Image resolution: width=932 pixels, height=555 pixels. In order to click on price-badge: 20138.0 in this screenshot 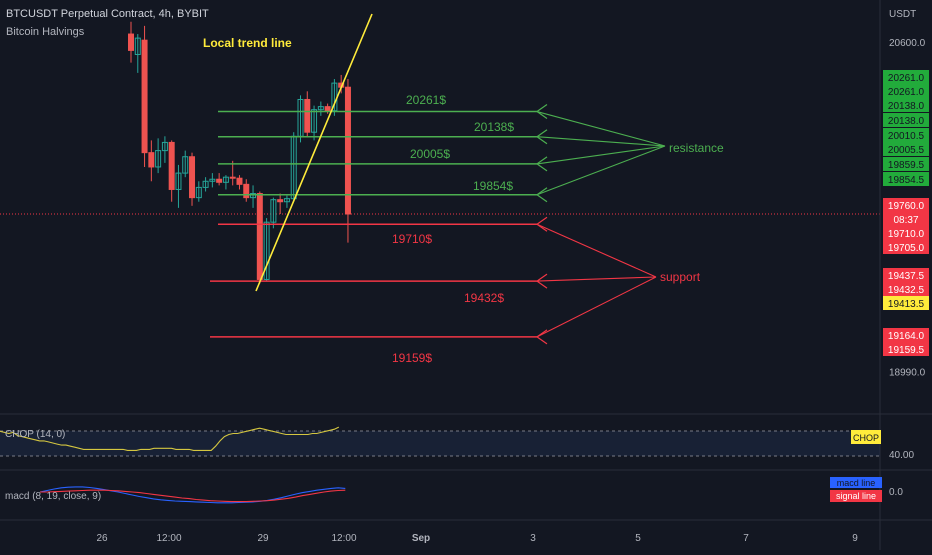, I will do `click(906, 106)`.